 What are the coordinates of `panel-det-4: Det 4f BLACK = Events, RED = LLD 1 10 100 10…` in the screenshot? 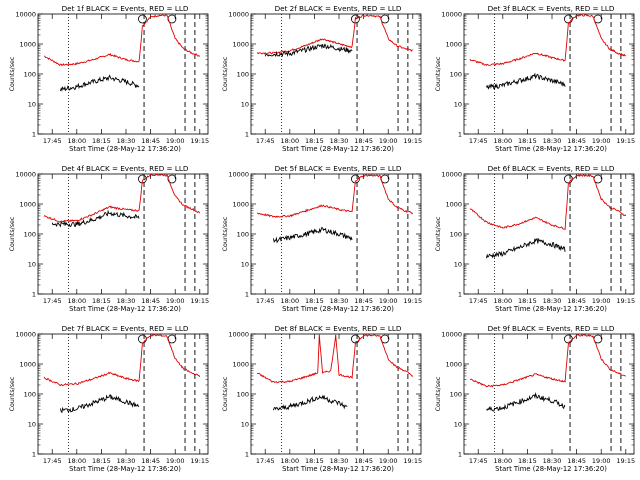 It's located at (109, 238).